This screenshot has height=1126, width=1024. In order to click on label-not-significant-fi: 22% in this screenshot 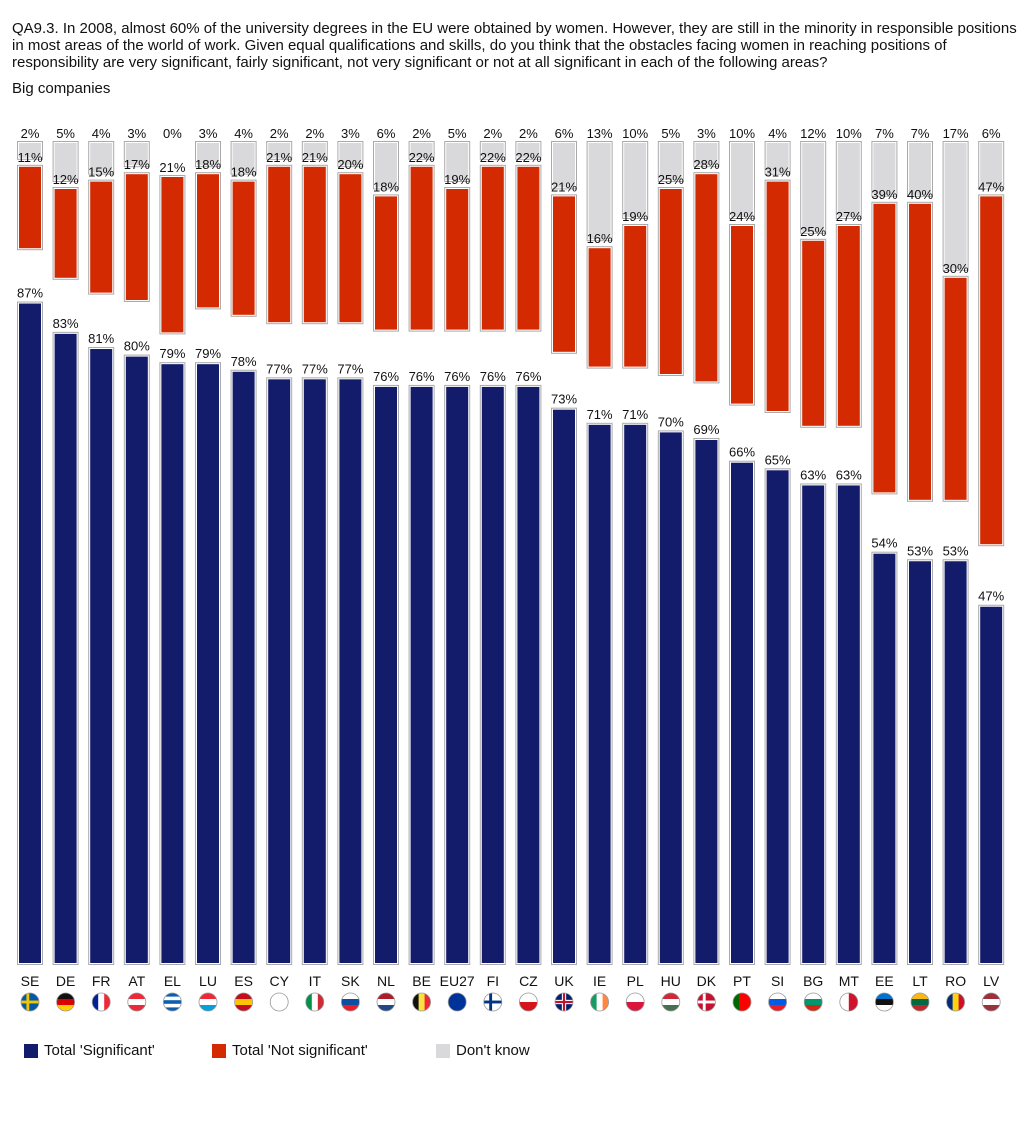, I will do `click(493, 157)`.